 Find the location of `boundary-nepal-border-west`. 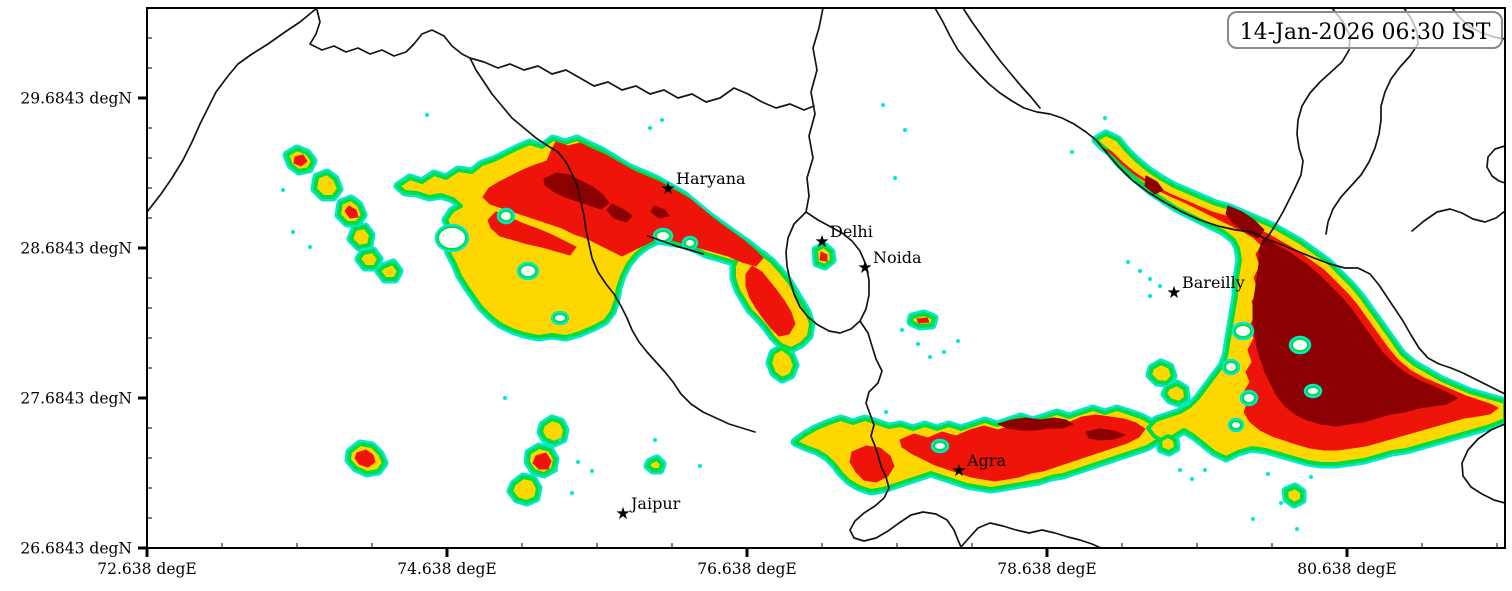

boundary-nepal-border-west is located at coordinates (1306, 126).